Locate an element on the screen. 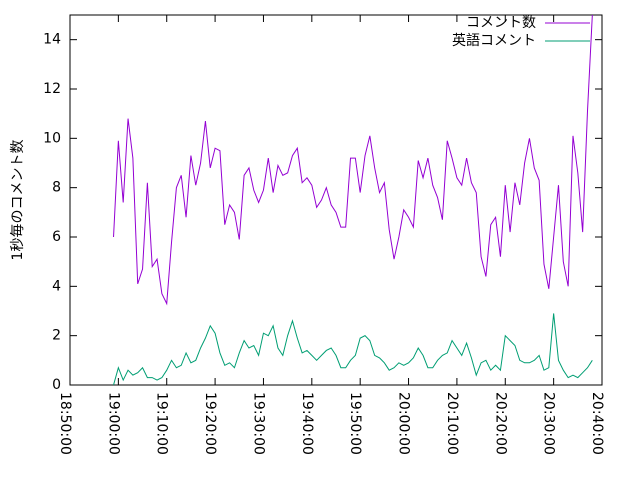  x-tick-label: 19:10:00 is located at coordinates (162, 423).